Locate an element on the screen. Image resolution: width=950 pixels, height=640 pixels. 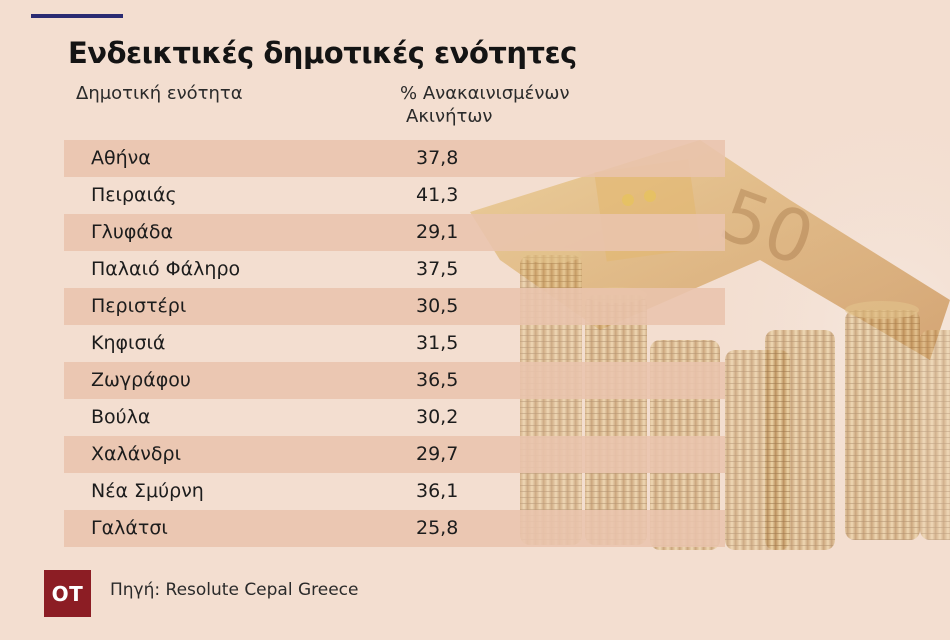
table-row: Νέα Σμύρνη 36,1 is located at coordinates (394, 491).